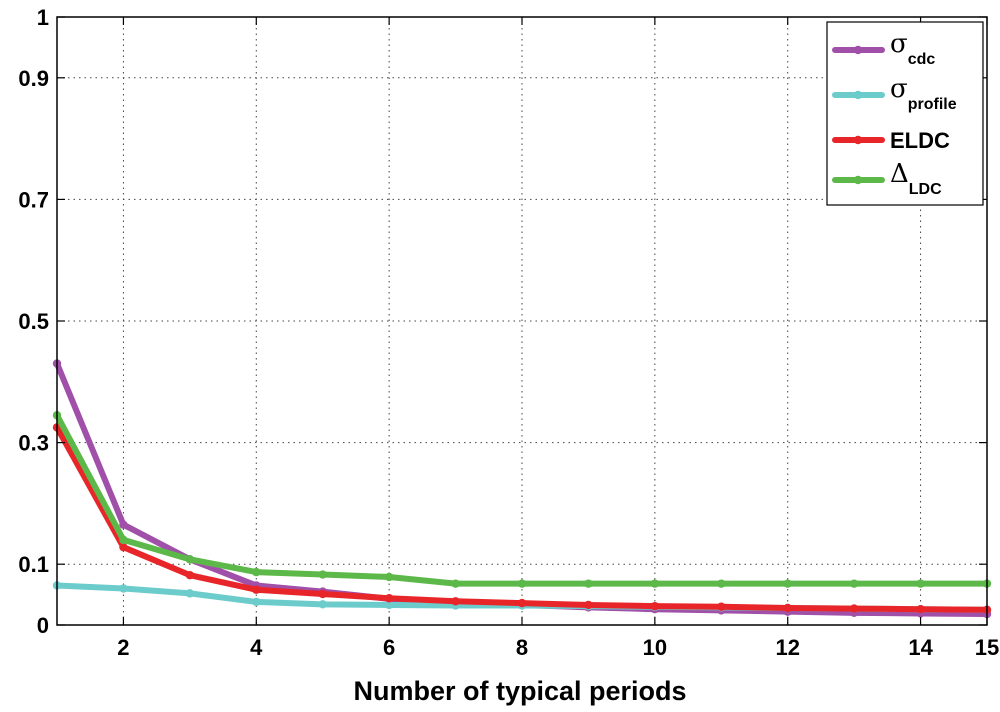 The width and height of the screenshot is (1000, 712). Describe the element at coordinates (920, 140) in the screenshot. I see `legend-label: ELDC` at that location.